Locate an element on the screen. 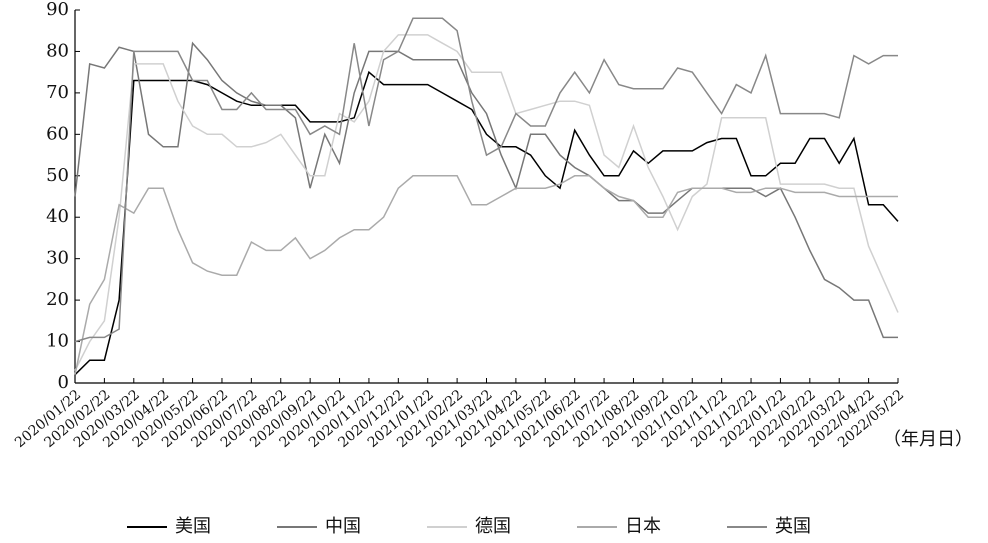  legend-label: 英国 is located at coordinates (793, 526).